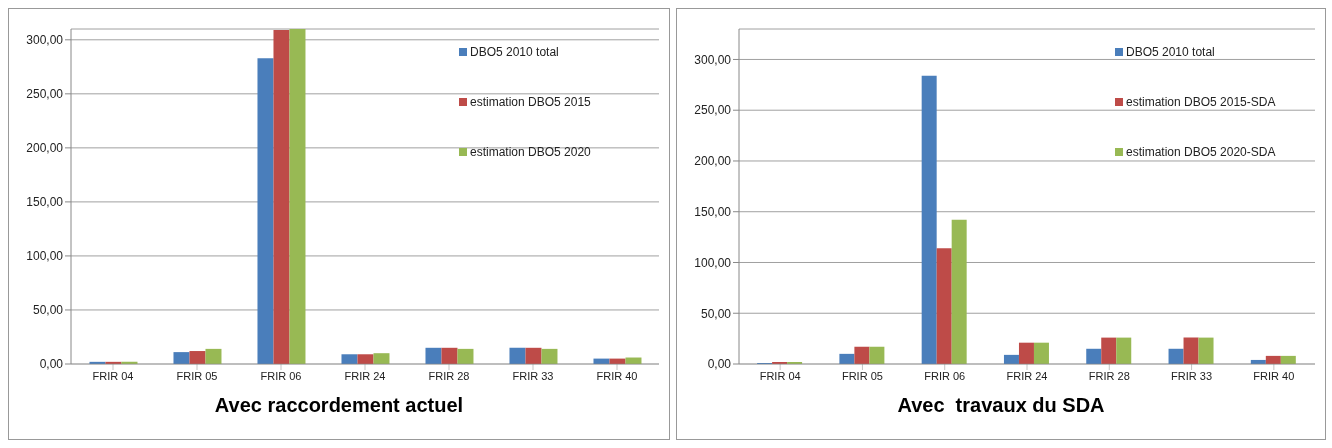 This screenshot has width=1332, height=448. Describe the element at coordinates (1201, 102) in the screenshot. I see `legend-label: estimation DBO5 2015-SDA` at that location.